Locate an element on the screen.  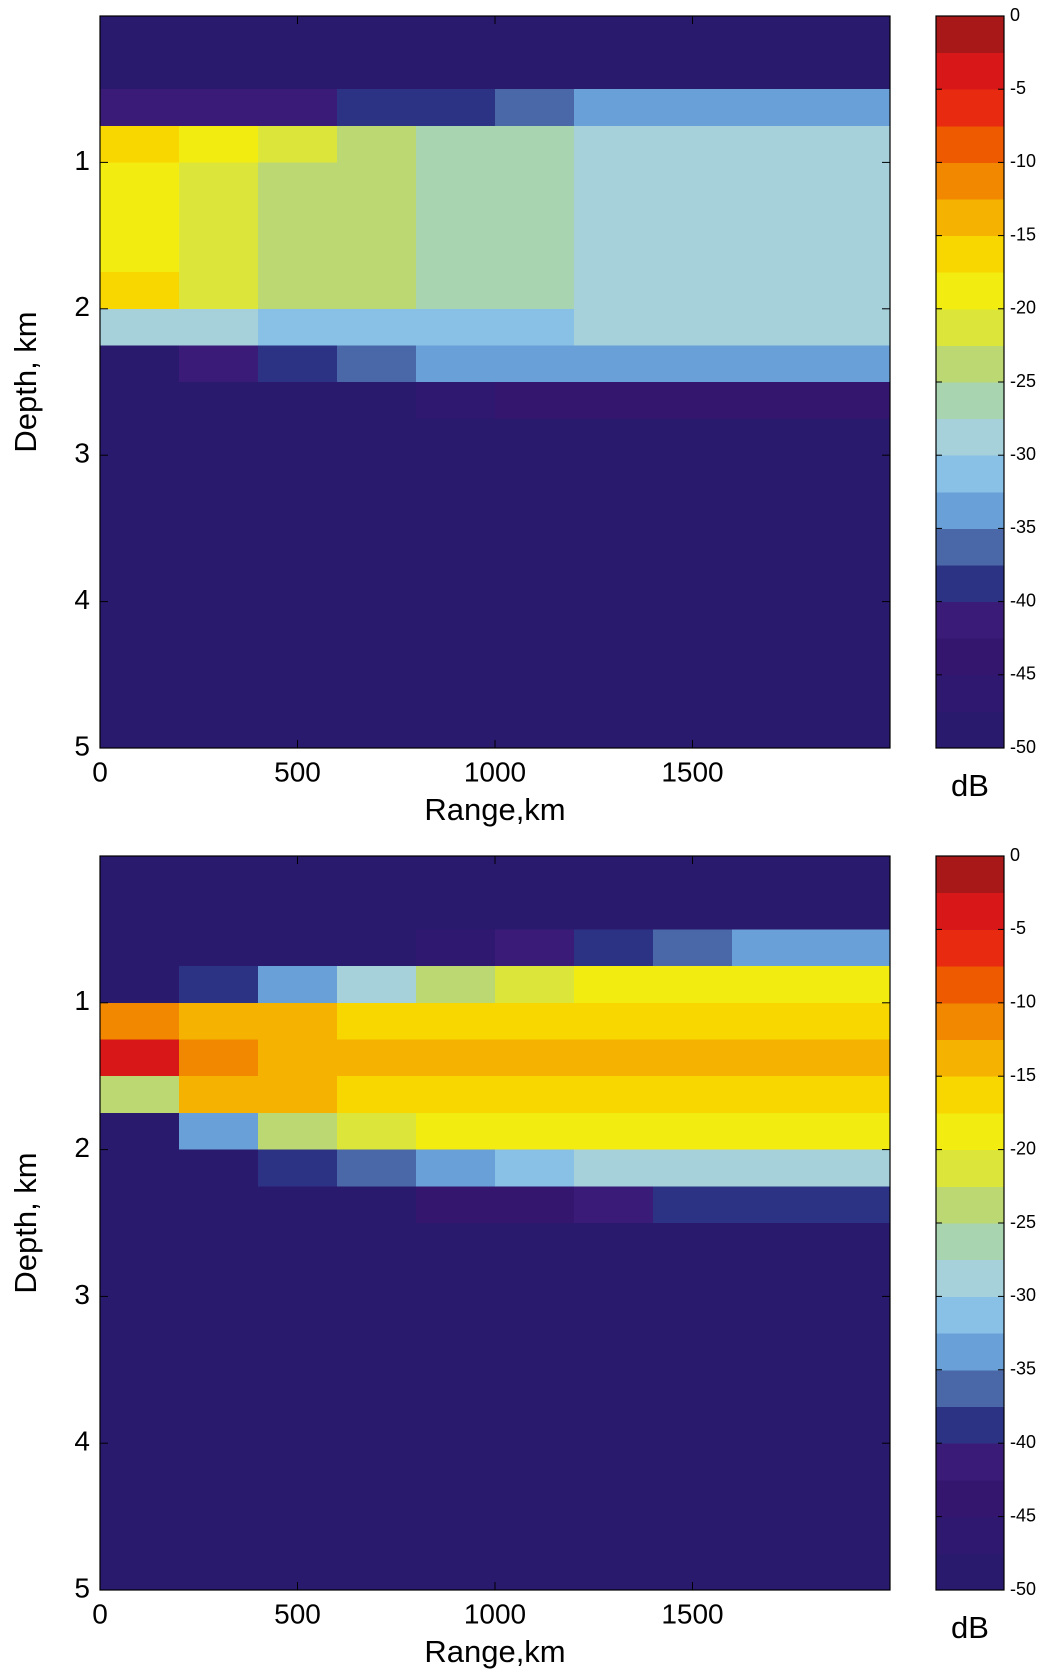
colorbar-tick-label: -15 is located at coordinates (1023, 234).